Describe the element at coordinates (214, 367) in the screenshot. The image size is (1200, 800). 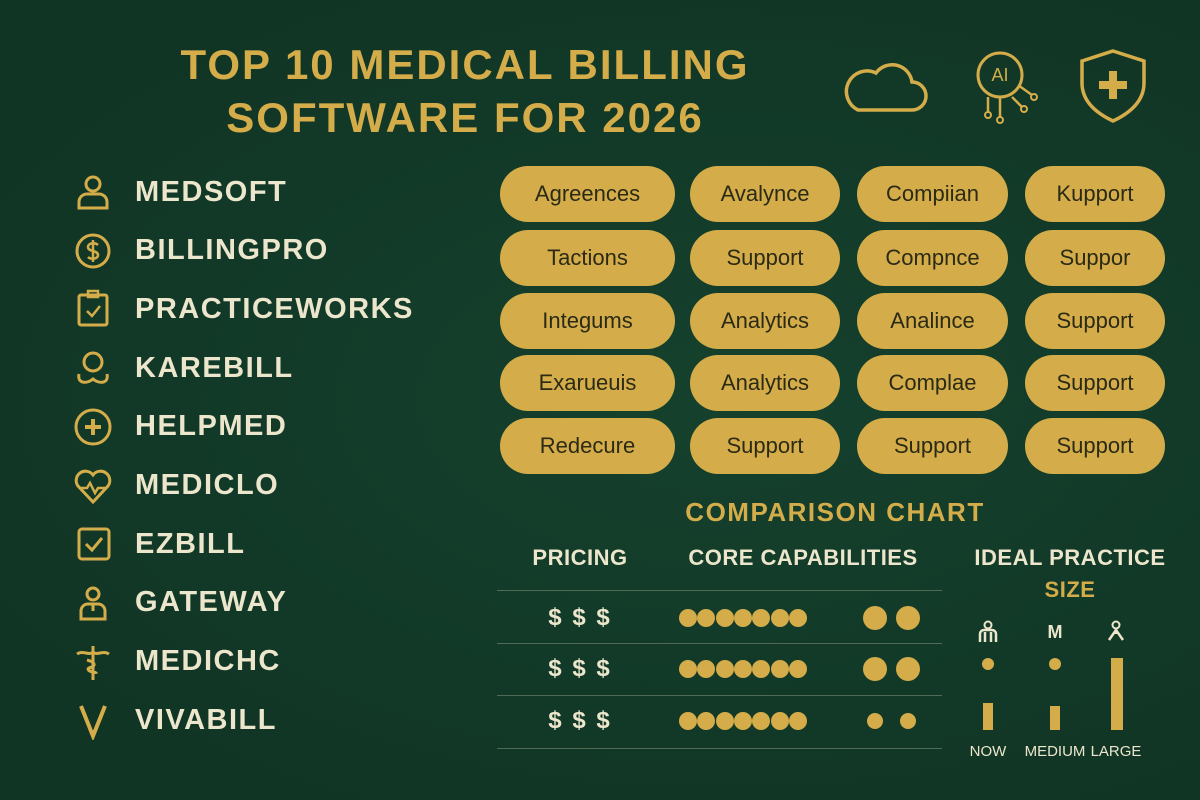
I see `software-name: KAREBILL` at that location.